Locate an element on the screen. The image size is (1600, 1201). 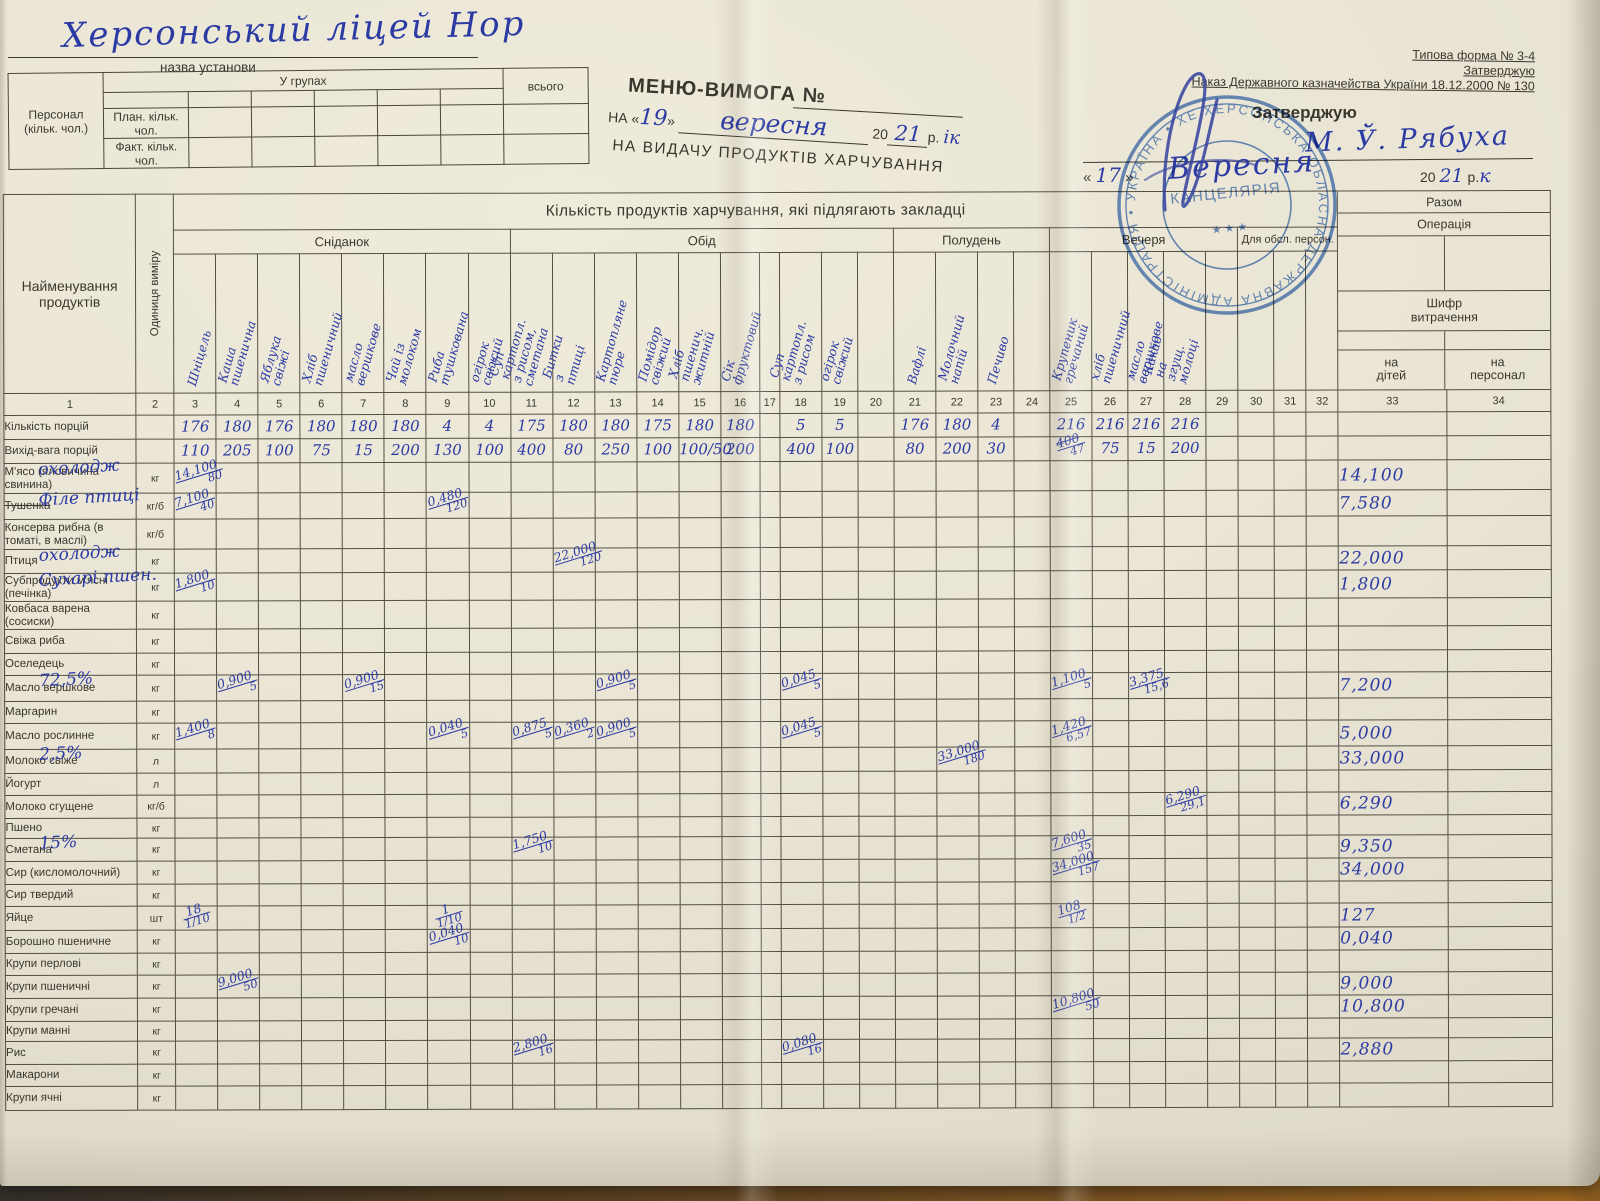
group-cell is located at coordinates (409, 97).